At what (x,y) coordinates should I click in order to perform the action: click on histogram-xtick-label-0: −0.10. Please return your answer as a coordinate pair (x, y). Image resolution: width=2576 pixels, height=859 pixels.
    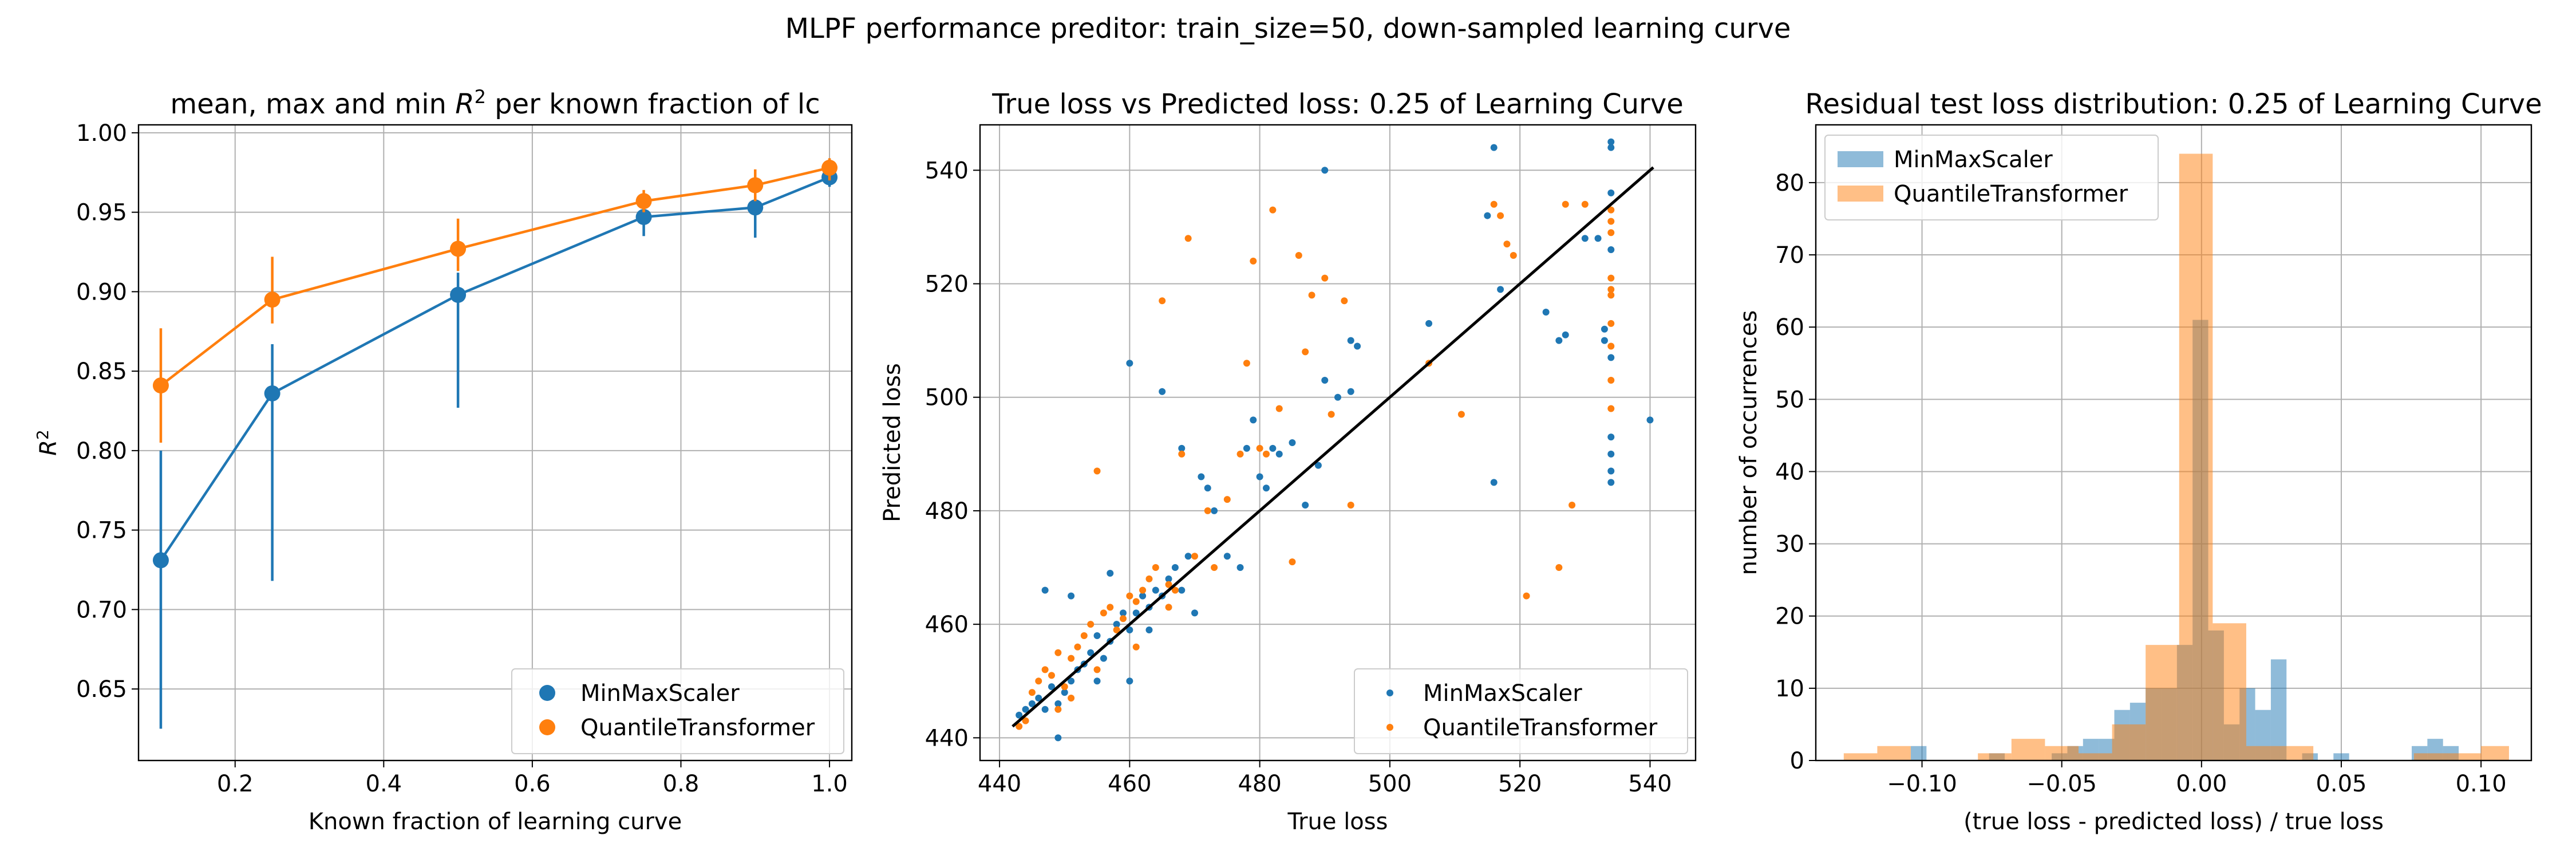
    Looking at the image, I should click on (1922, 784).